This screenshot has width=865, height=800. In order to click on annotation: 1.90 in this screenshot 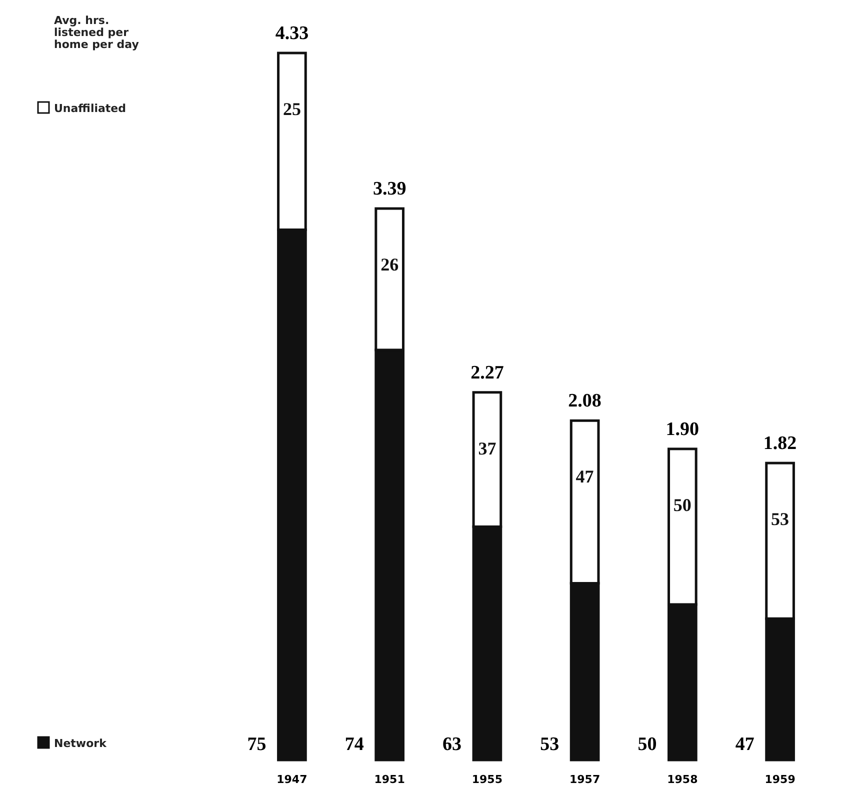, I will do `click(683, 429)`.